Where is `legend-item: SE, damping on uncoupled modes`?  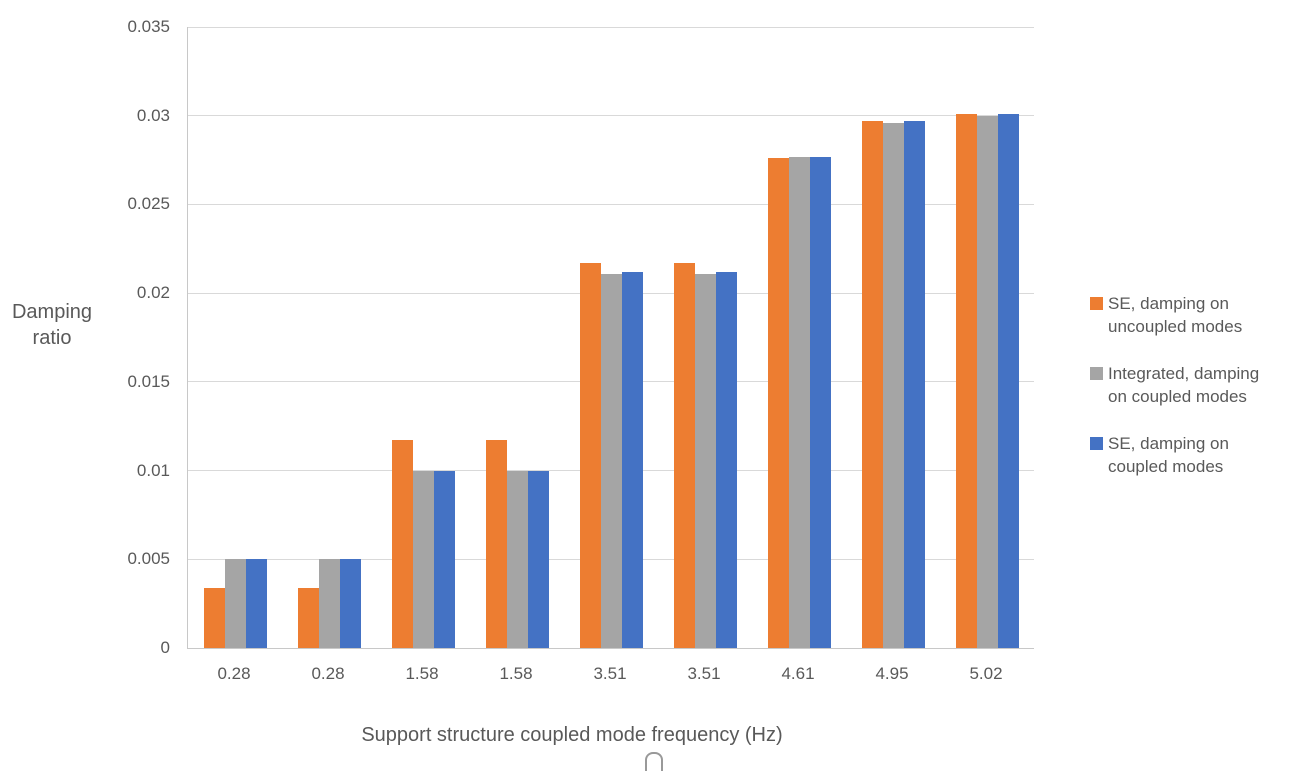 legend-item: SE, damping on uncoupled modes is located at coordinates (1190, 315).